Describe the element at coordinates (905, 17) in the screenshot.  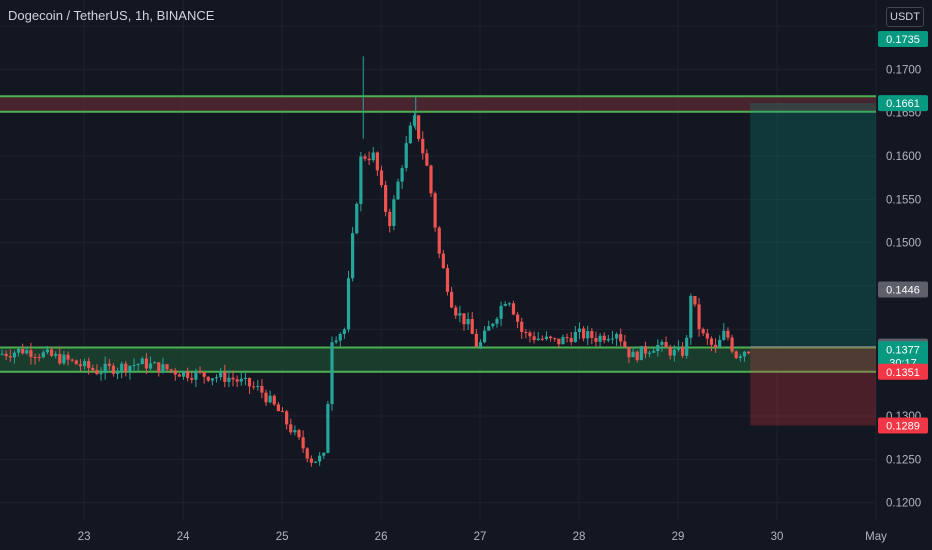
I see `currency-button: USDT` at that location.